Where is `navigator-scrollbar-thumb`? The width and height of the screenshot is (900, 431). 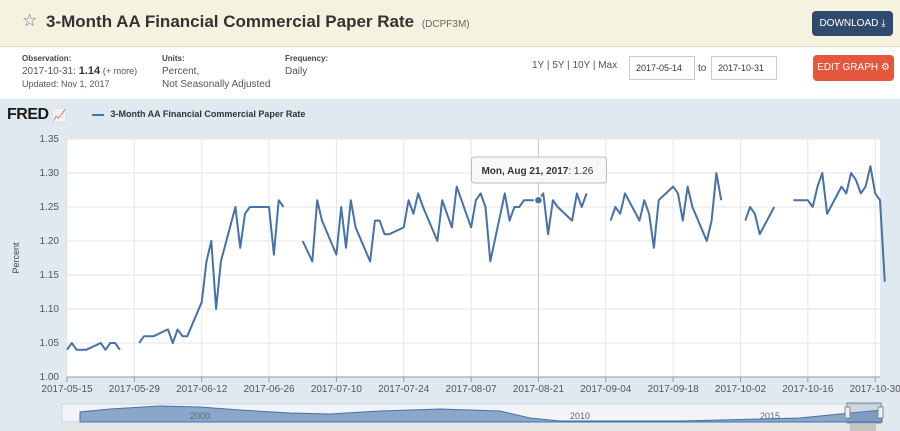
navigator-scrollbar-thumb is located at coordinates (863, 427).